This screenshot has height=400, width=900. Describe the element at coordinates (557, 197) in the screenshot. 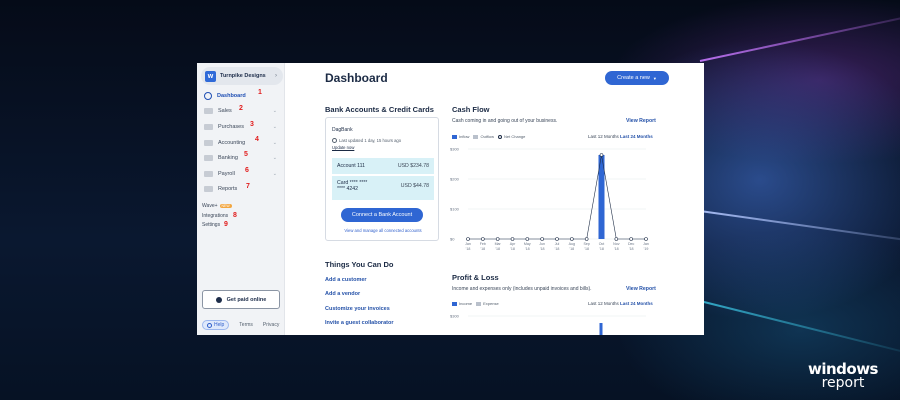

I see `net-change-line` at that location.